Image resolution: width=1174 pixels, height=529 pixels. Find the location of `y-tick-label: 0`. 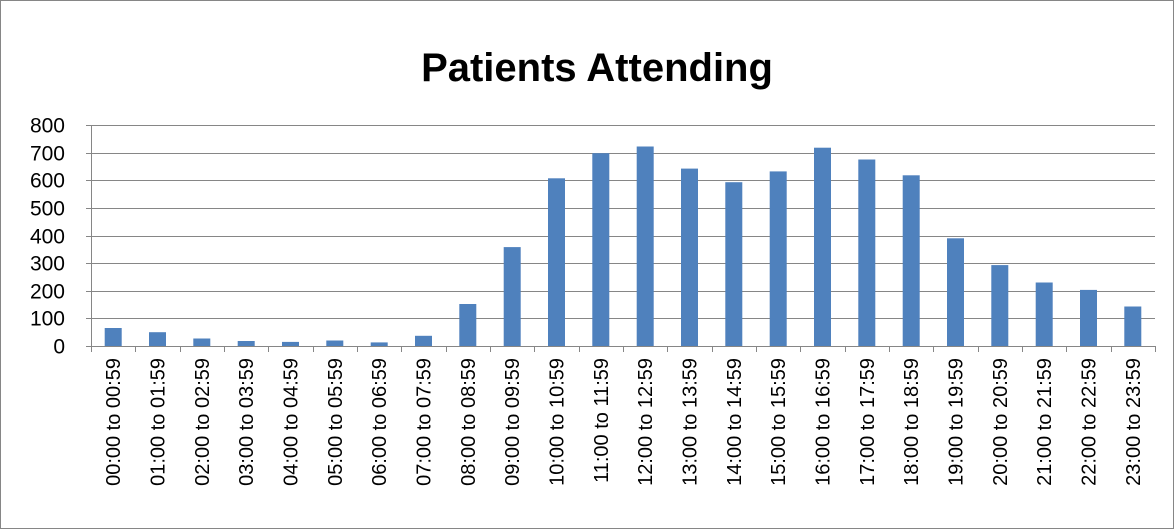

y-tick-label: 0 is located at coordinates (59, 347).